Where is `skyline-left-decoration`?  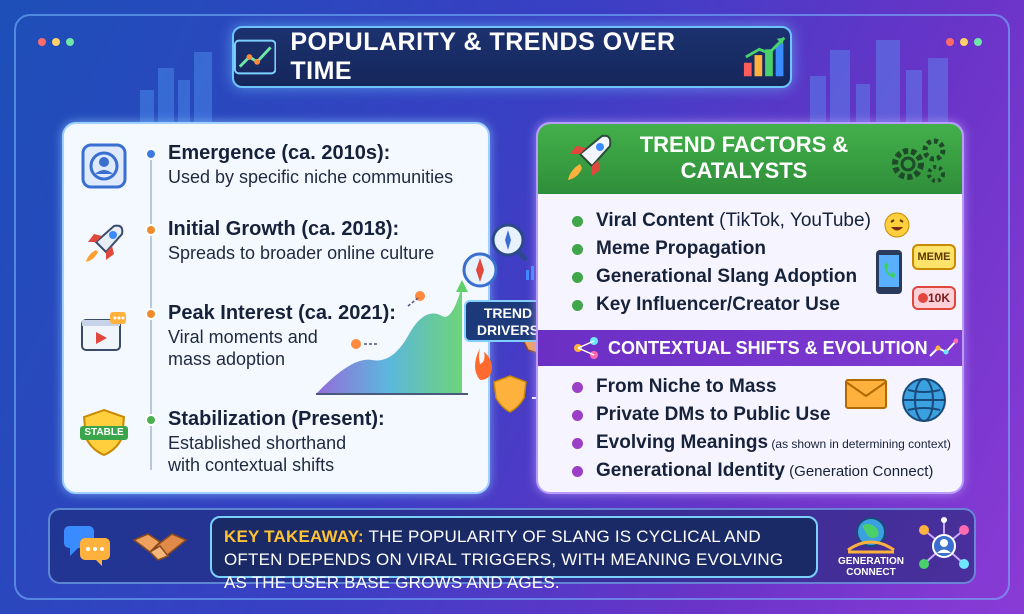 skyline-left-decoration is located at coordinates (185, 85).